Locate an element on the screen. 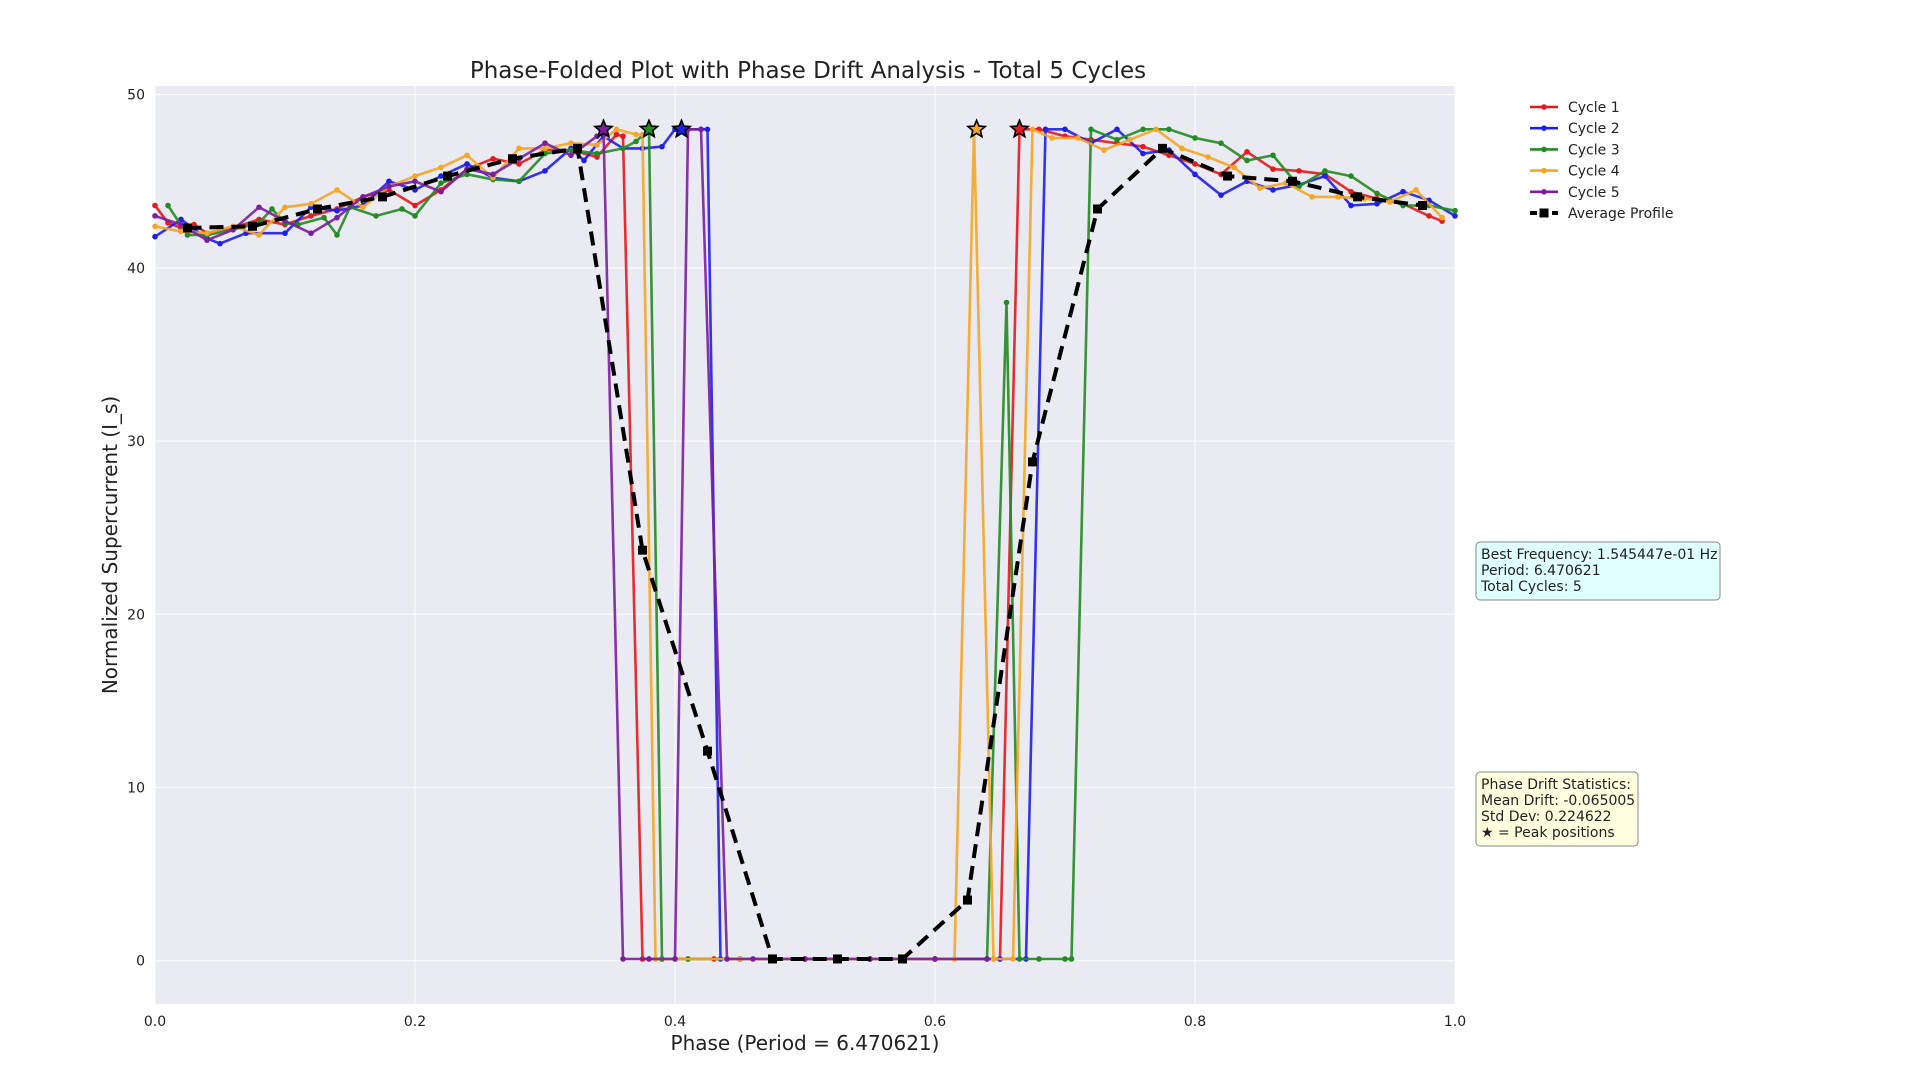  x-tick-label: 0.8 is located at coordinates (1195, 1022).